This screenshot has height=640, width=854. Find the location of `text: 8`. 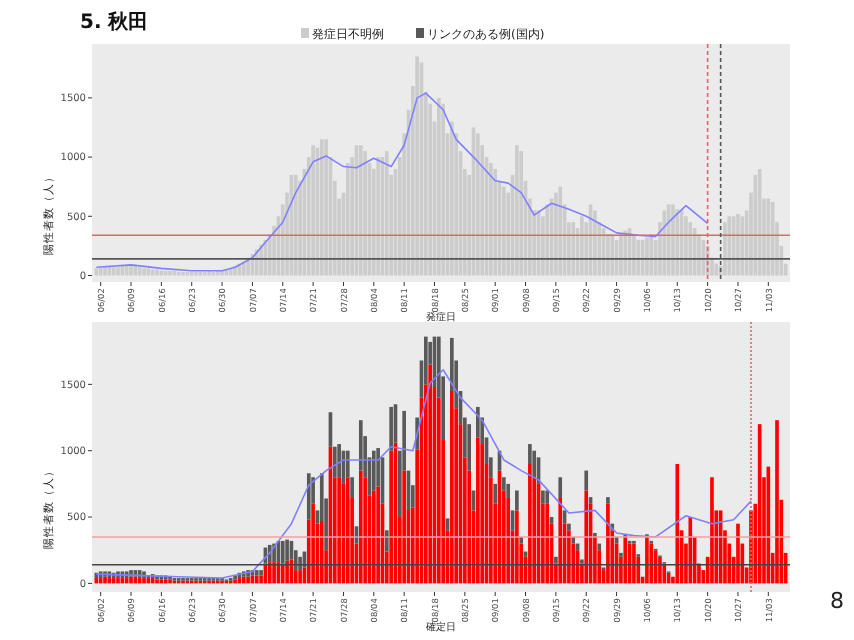

text: 8 is located at coordinates (837, 601).